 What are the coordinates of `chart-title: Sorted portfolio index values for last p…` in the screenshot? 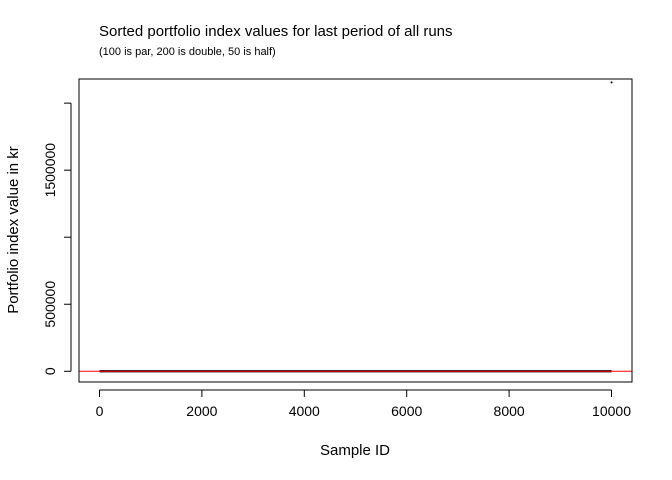 It's located at (276, 31).